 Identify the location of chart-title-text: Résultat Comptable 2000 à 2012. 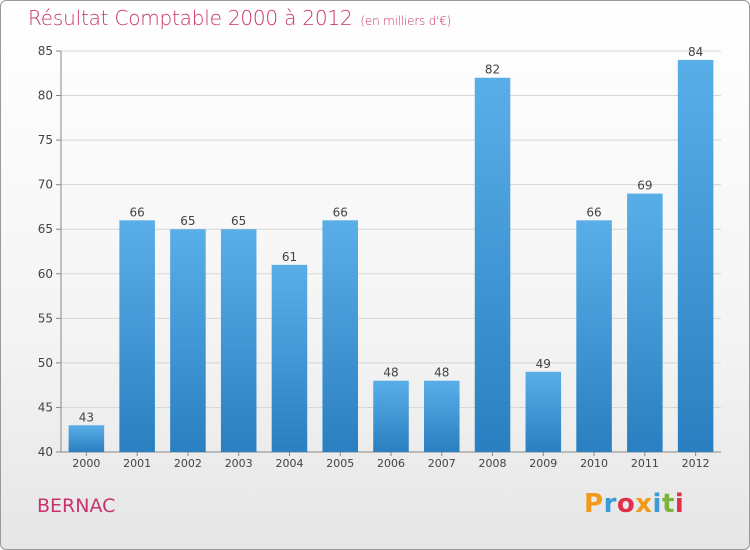
(190, 18).